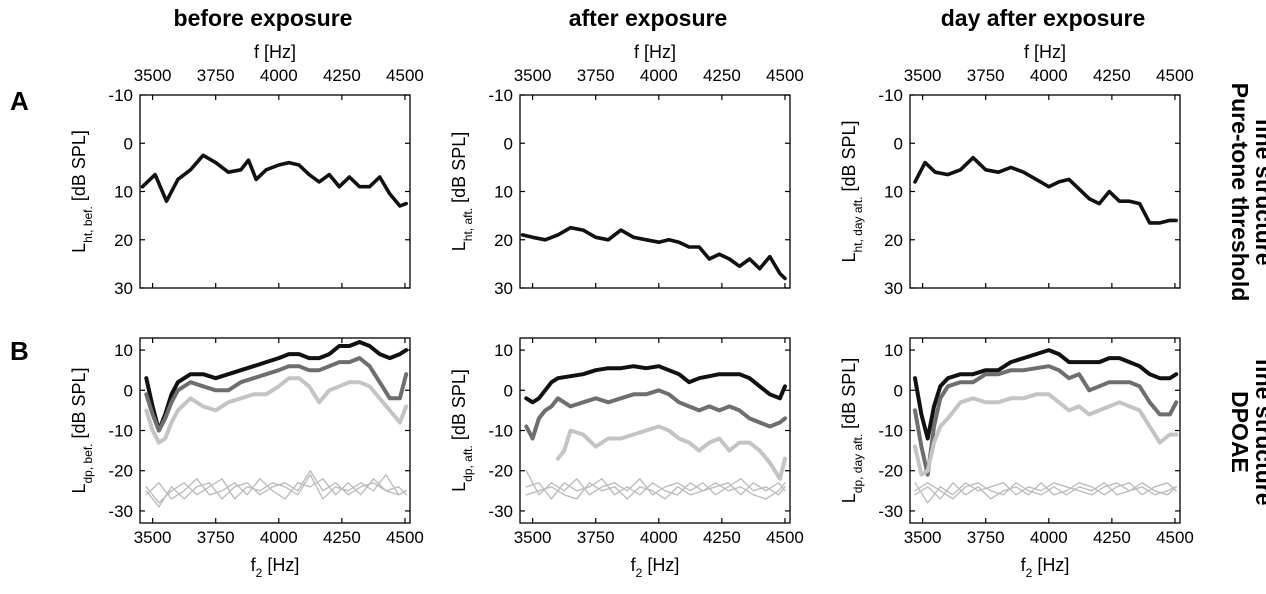 The image size is (1266, 594). Describe the element at coordinates (655, 567) in the screenshot. I see `x-axis-label: f2 [Hz]` at that location.